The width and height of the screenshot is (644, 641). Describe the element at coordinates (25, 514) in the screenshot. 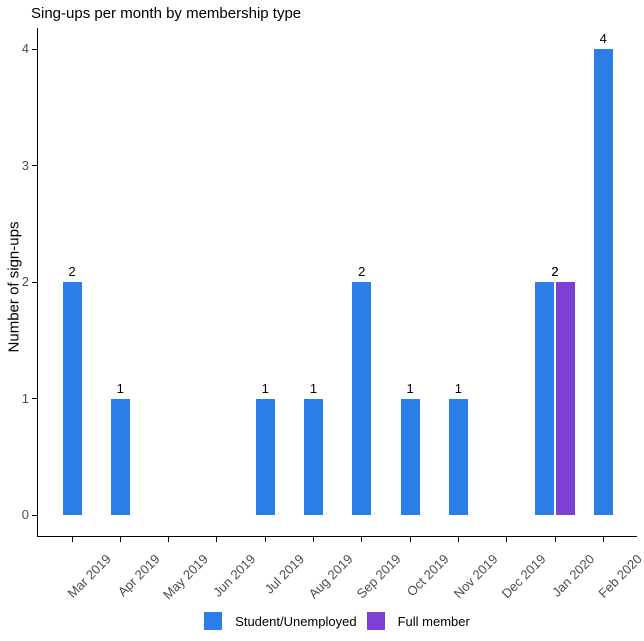

I see `y-tick-label: 0` at that location.